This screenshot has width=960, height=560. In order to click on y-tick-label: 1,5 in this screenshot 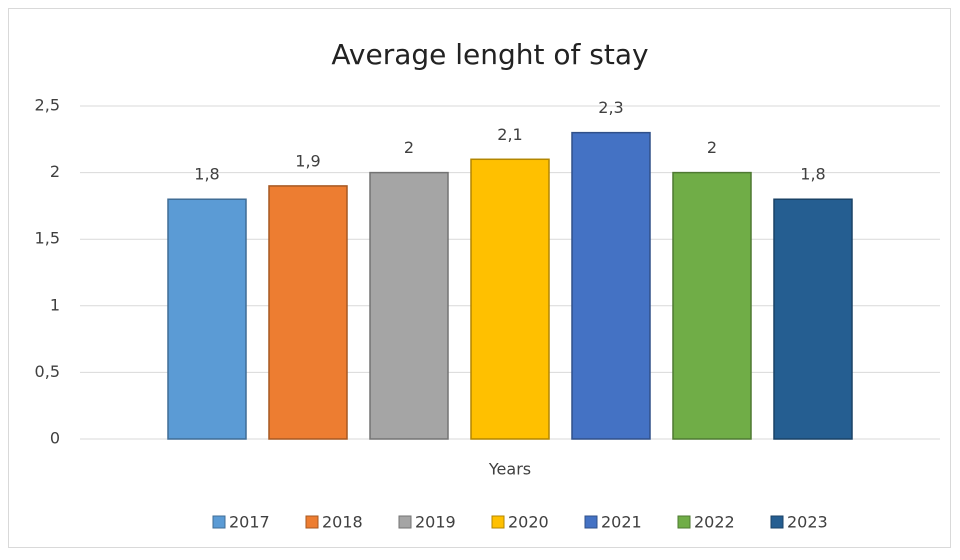, I will do `click(47, 238)`.